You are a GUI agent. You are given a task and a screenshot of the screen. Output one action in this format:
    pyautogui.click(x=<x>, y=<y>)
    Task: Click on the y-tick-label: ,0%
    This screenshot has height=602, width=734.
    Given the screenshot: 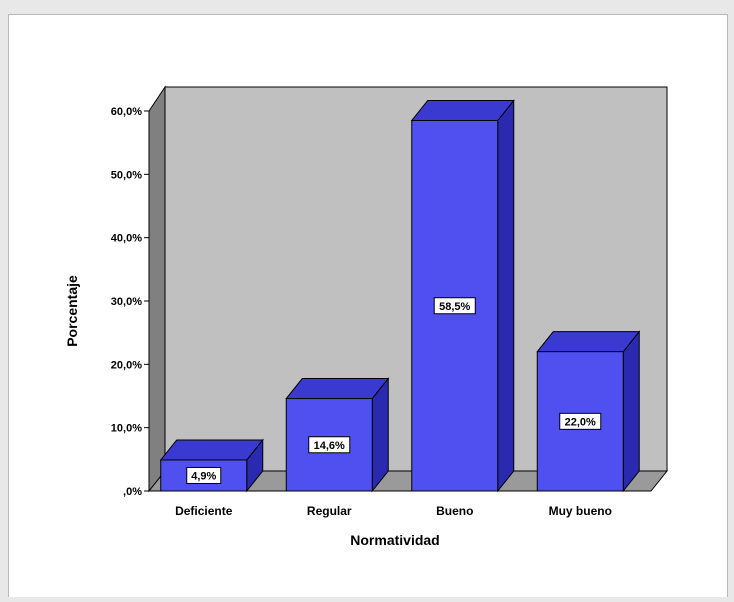 What is the action you would take?
    pyautogui.click(x=132, y=492)
    